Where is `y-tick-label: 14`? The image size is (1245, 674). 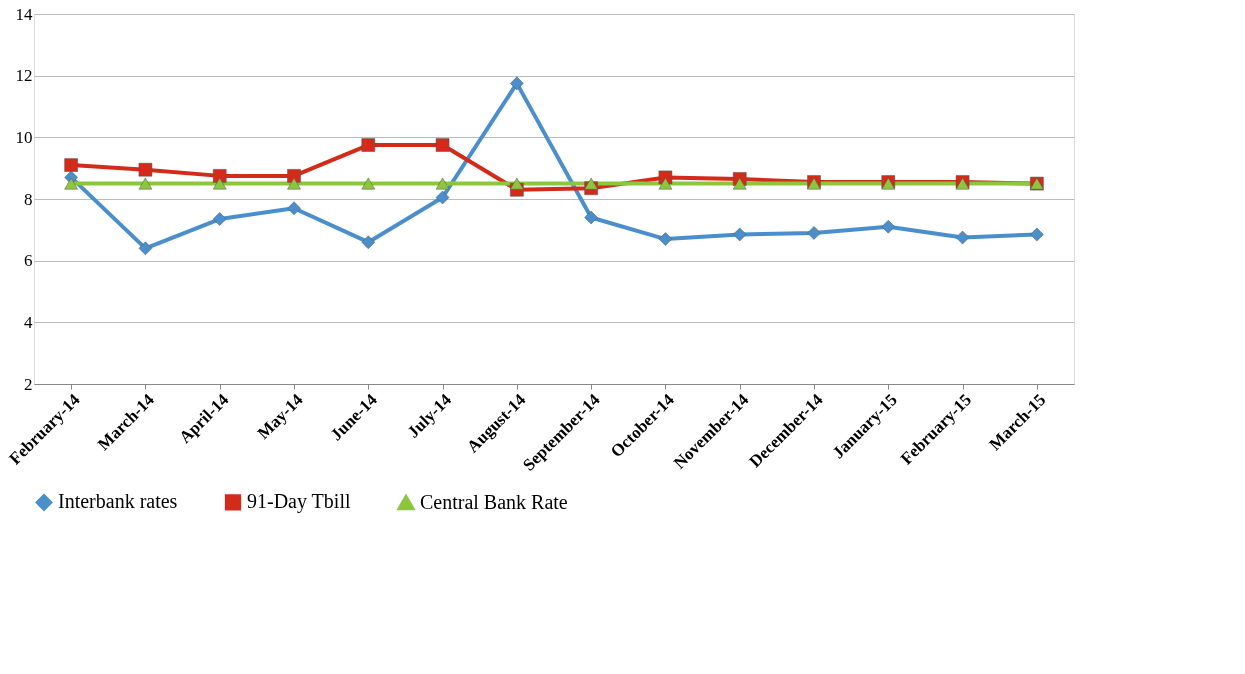
y-tick-label: 14 is located at coordinates (24, 14).